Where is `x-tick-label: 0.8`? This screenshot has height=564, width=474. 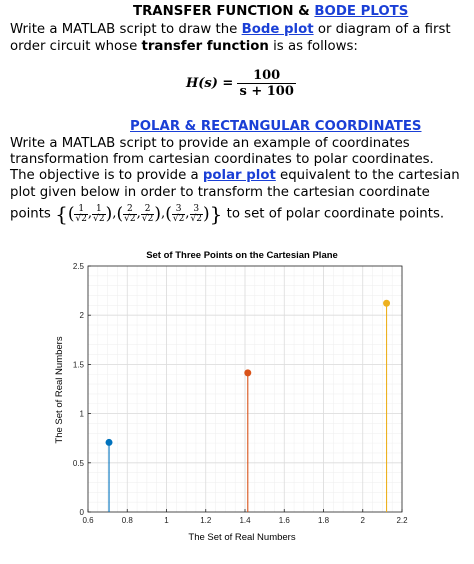
x-tick-label: 0.8 is located at coordinates (128, 520).